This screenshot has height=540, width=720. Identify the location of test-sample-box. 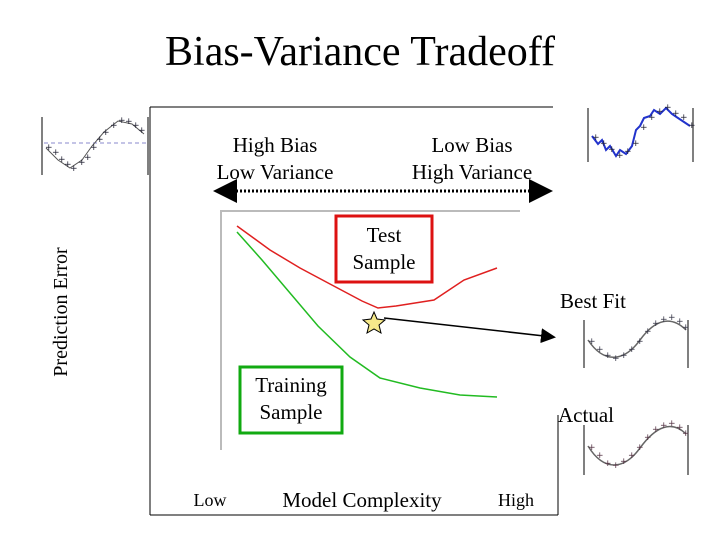
(384, 249).